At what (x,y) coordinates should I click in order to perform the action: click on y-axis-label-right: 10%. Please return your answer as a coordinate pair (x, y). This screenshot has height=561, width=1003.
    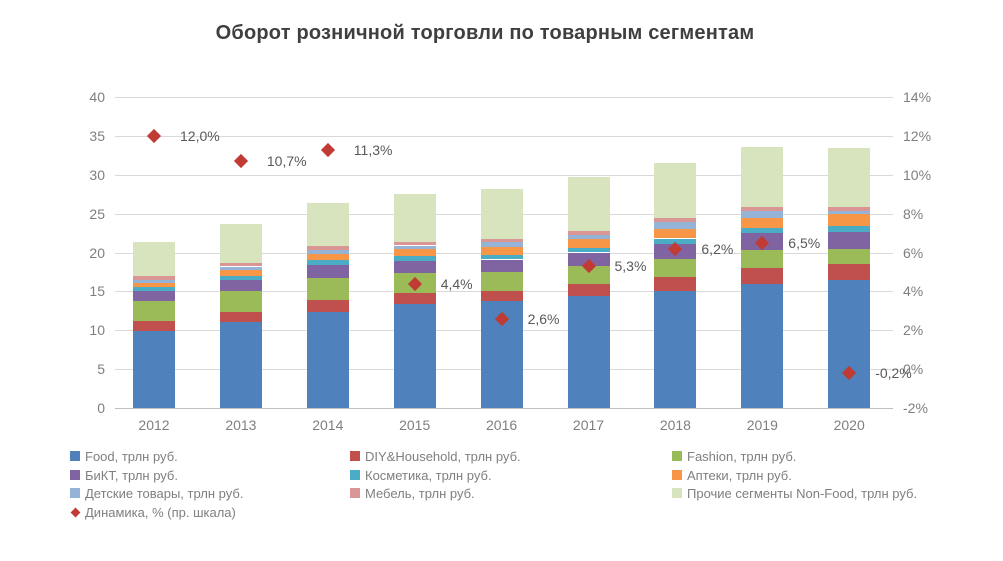
    Looking at the image, I should click on (917, 174).